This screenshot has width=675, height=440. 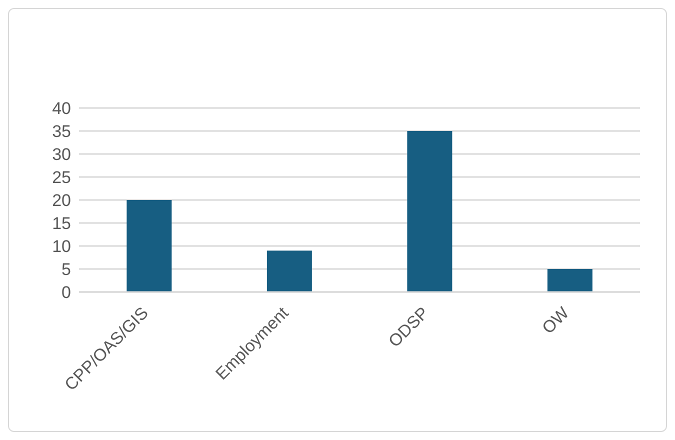 What do you see at coordinates (61, 132) in the screenshot?
I see `y-tick-label: 35` at bounding box center [61, 132].